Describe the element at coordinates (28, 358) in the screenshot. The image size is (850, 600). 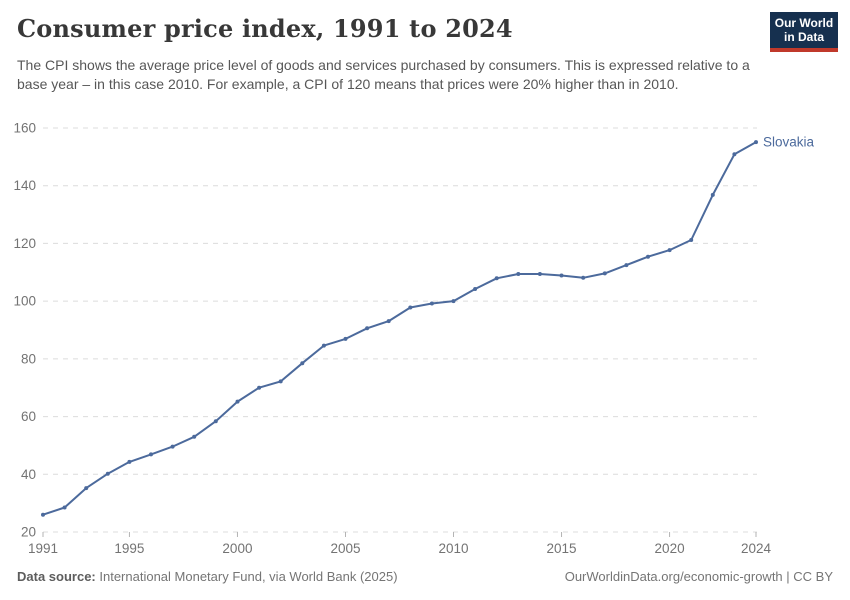
I see `y-axis-tick-label: 80` at that location.